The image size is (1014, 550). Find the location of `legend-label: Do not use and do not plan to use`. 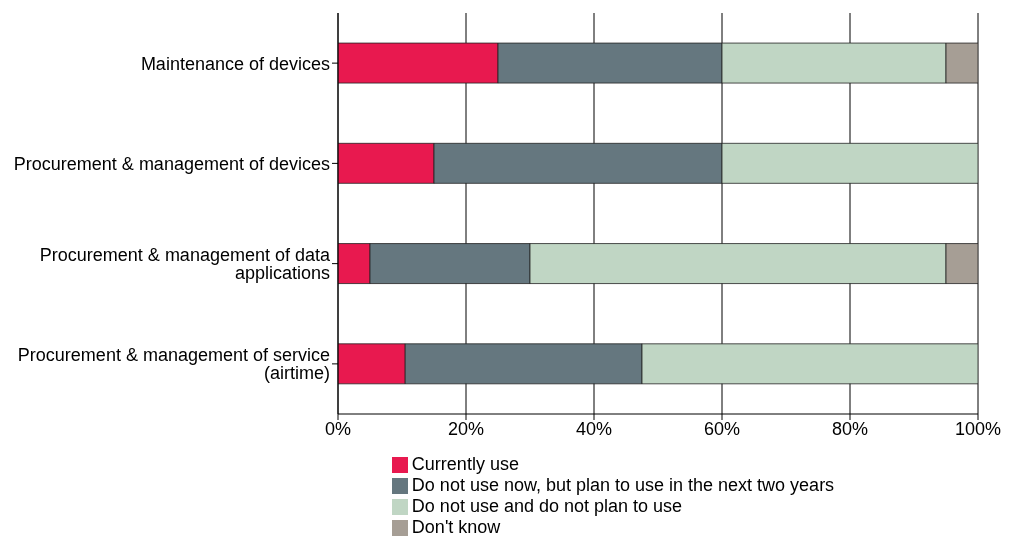

legend-label: Do not use and do not plan to use is located at coordinates (547, 506).